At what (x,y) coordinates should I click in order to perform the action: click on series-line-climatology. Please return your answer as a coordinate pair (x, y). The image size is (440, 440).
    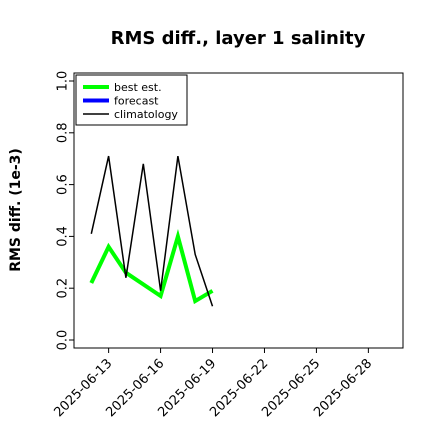
    Looking at the image, I should click on (152, 231).